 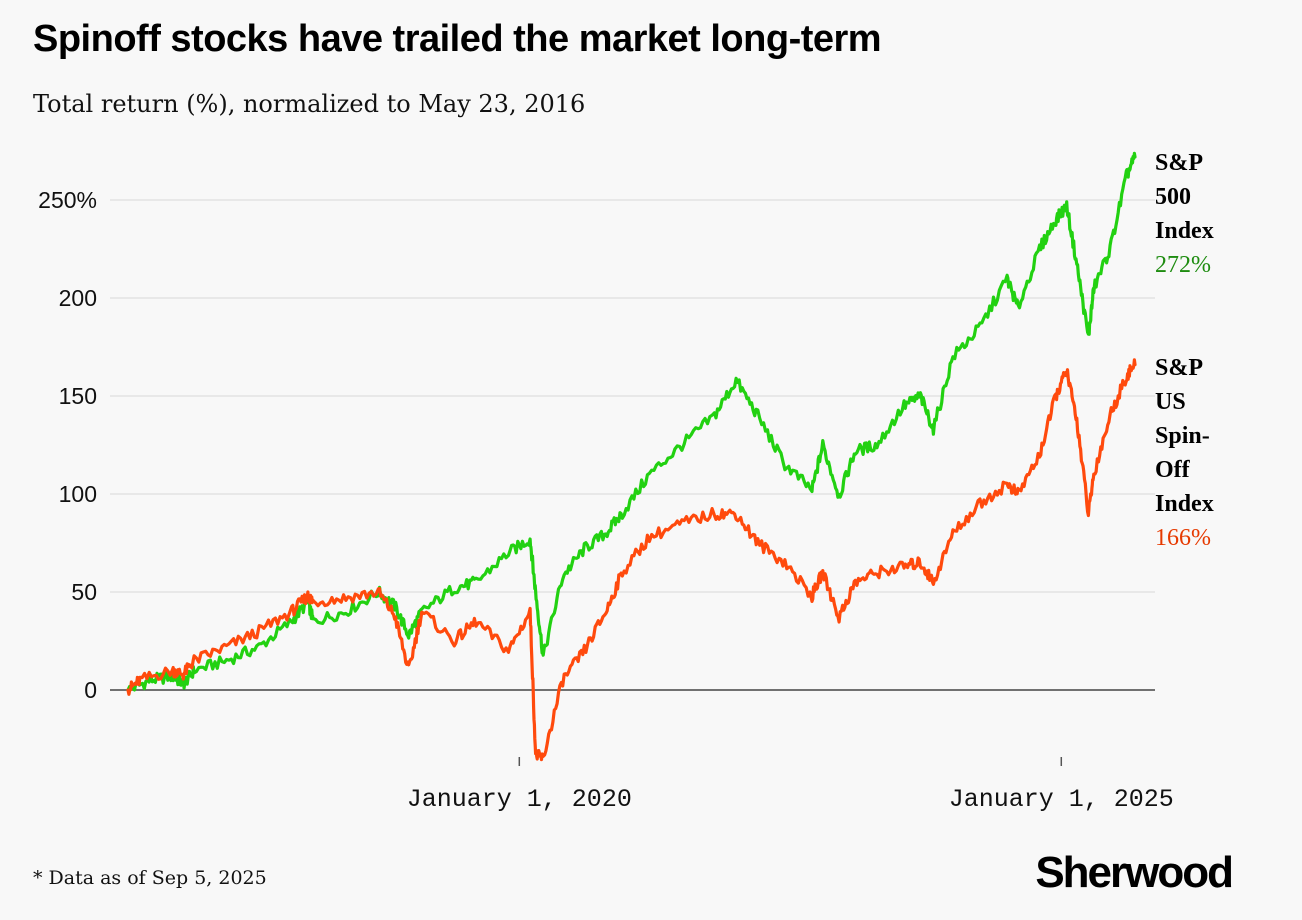 I want to click on y-tick-label: 50, so click(x=84, y=592).